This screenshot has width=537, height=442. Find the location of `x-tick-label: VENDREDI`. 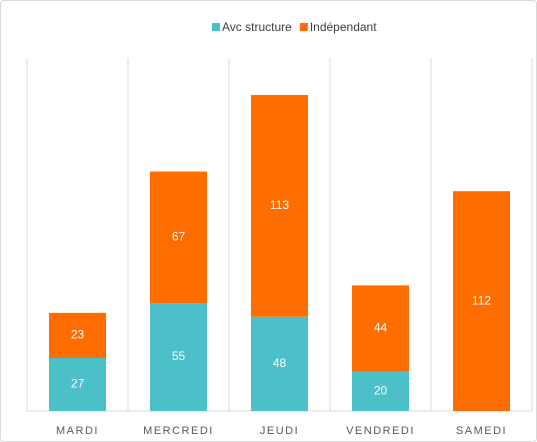

x-tick-label: VENDREDI is located at coordinates (380, 431).